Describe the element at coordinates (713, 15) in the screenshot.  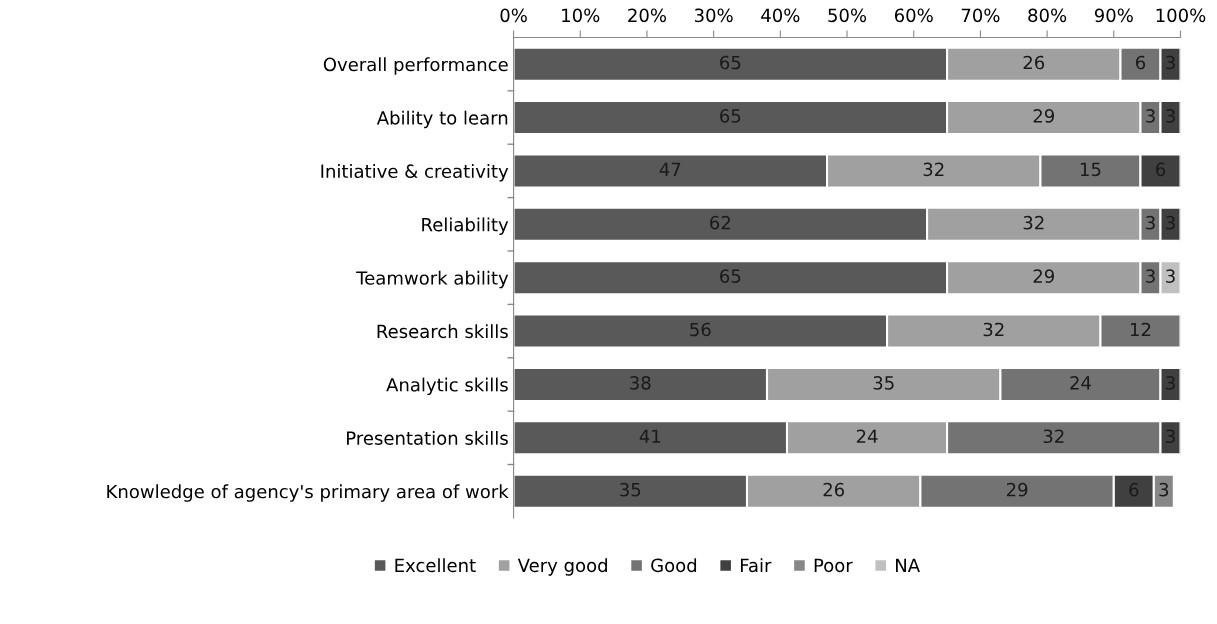
I see `x-tick-label: 30%` at that location.